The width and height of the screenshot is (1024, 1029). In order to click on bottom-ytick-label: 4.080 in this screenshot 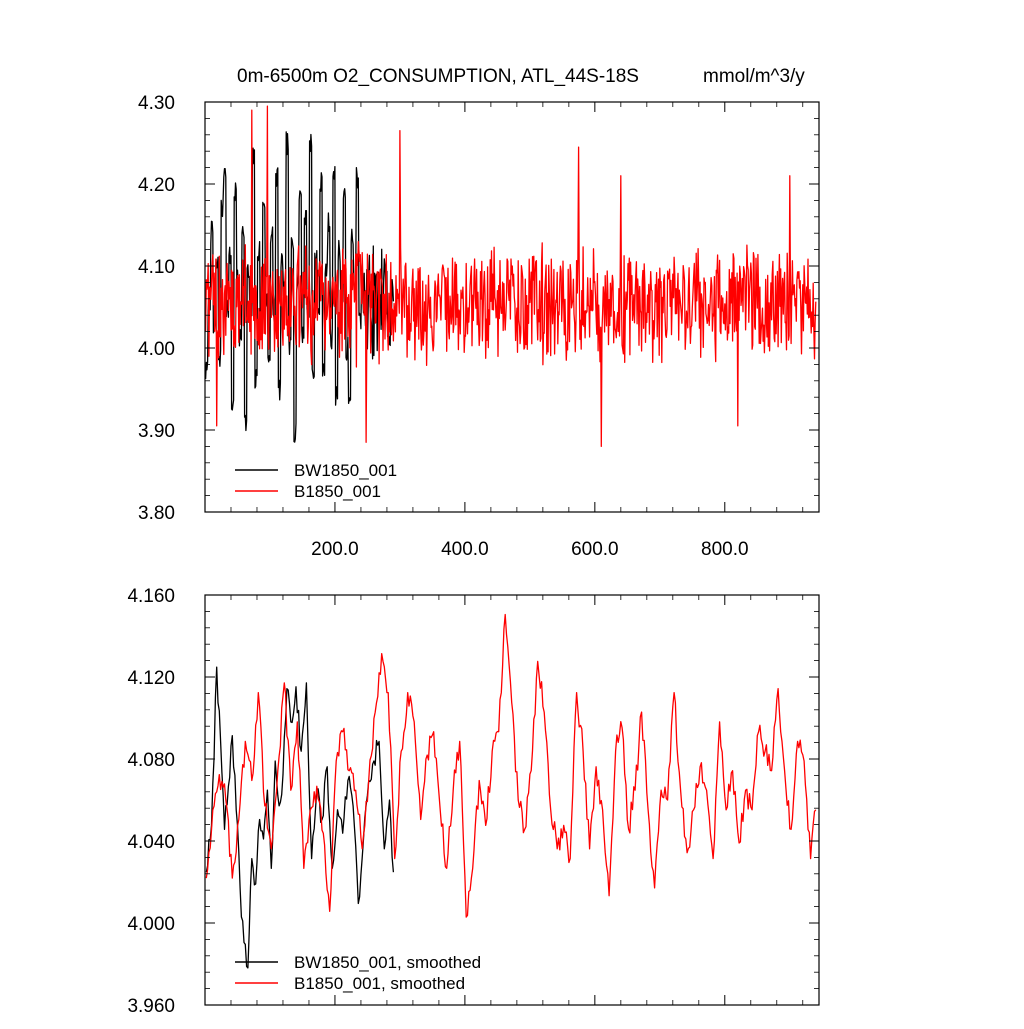, I will do `click(151, 760)`.